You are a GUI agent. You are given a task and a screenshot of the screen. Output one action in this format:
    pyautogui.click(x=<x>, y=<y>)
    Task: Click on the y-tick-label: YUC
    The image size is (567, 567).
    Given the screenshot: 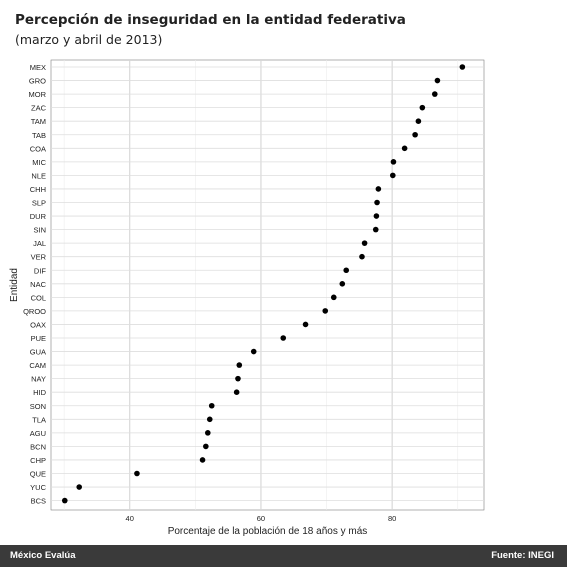 What is the action you would take?
    pyautogui.click(x=38, y=487)
    